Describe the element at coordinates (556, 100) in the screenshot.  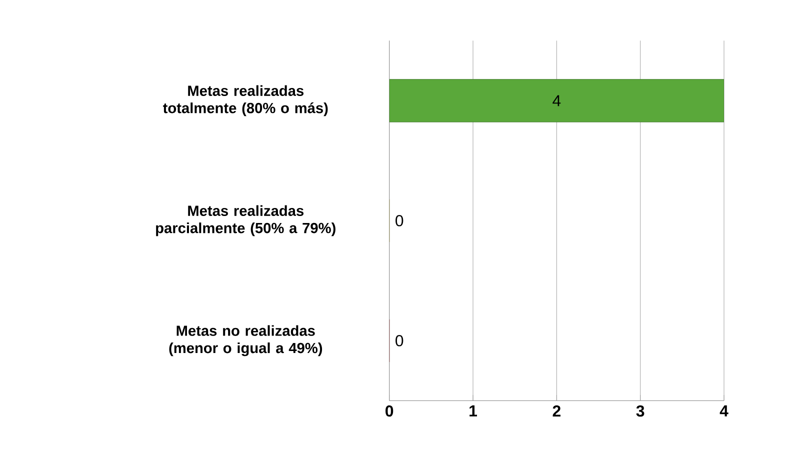
I see `data-label: 4` at that location.